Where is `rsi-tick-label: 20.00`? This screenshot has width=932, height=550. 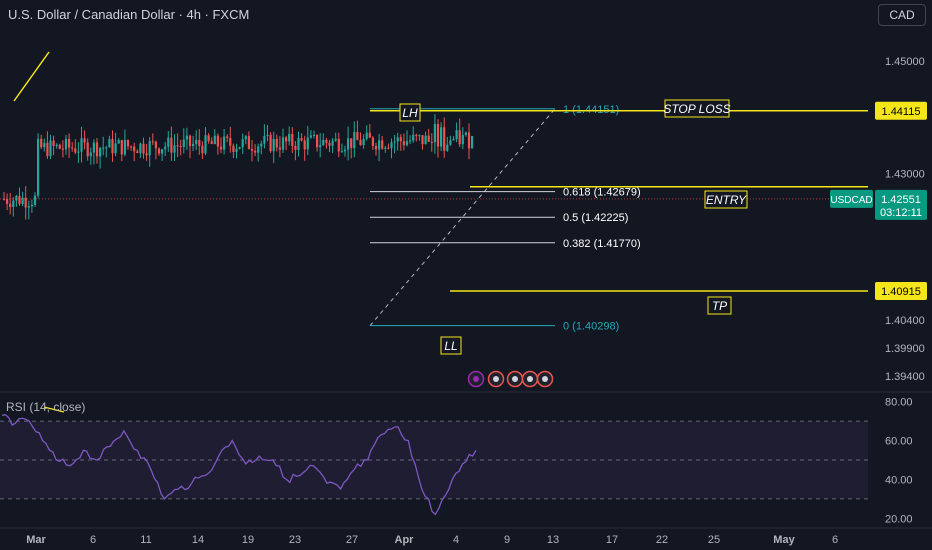 rsi-tick-label: 20.00 is located at coordinates (899, 519).